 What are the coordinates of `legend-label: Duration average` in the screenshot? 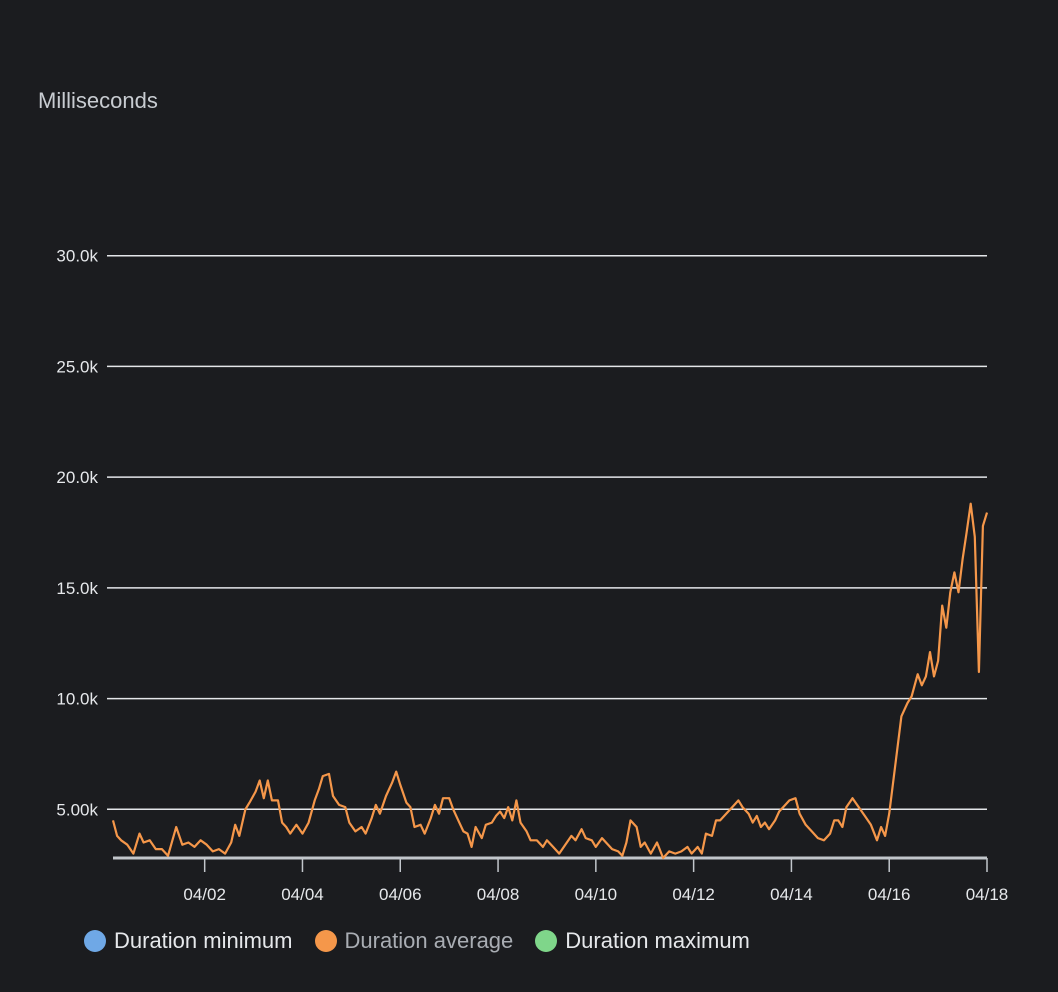 It's located at (429, 940).